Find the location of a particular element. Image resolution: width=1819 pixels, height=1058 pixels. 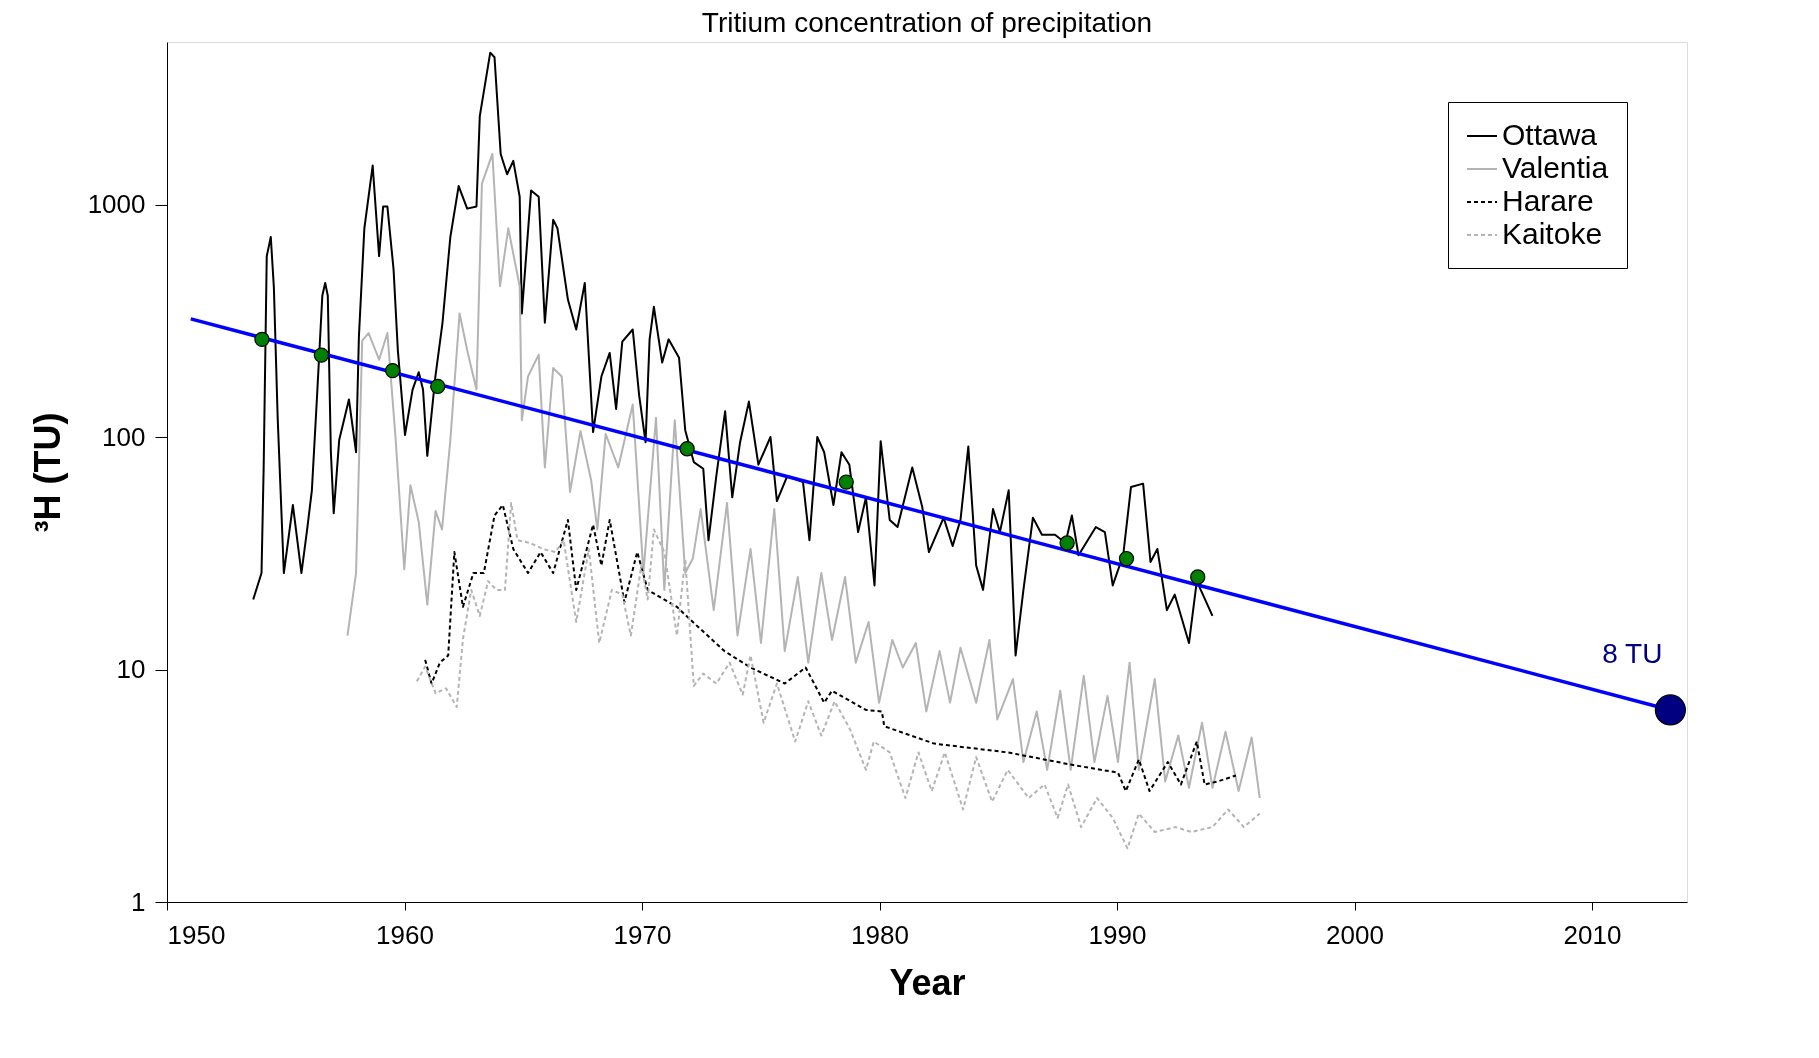

x-axis-title: Year is located at coordinates (927, 982).